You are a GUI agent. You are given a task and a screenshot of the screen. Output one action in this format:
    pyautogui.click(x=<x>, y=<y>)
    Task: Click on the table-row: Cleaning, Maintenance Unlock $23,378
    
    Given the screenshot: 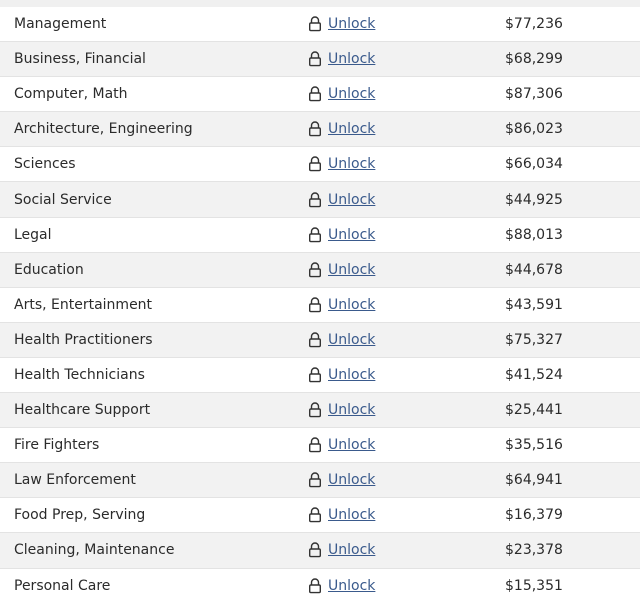 What is the action you would take?
    pyautogui.click(x=320, y=551)
    